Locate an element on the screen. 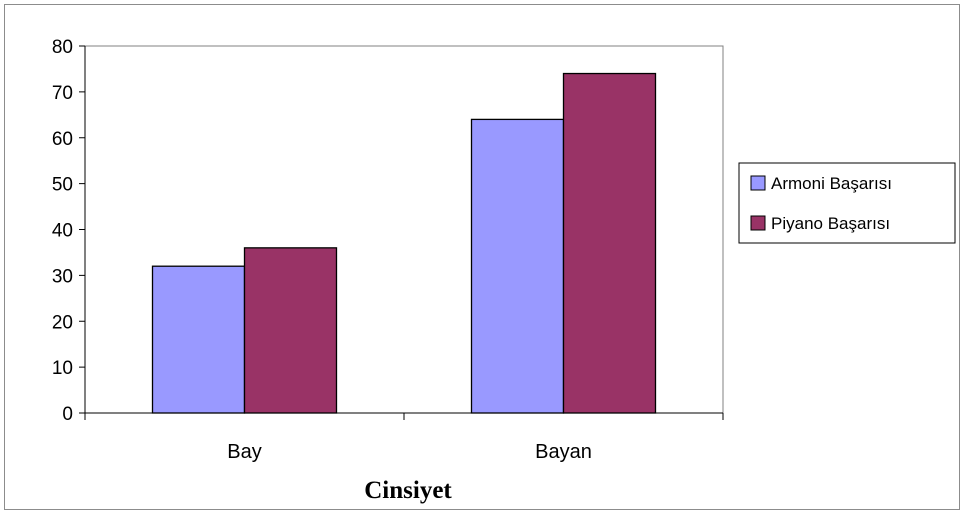  y-tick-label: 60 is located at coordinates (62, 139).